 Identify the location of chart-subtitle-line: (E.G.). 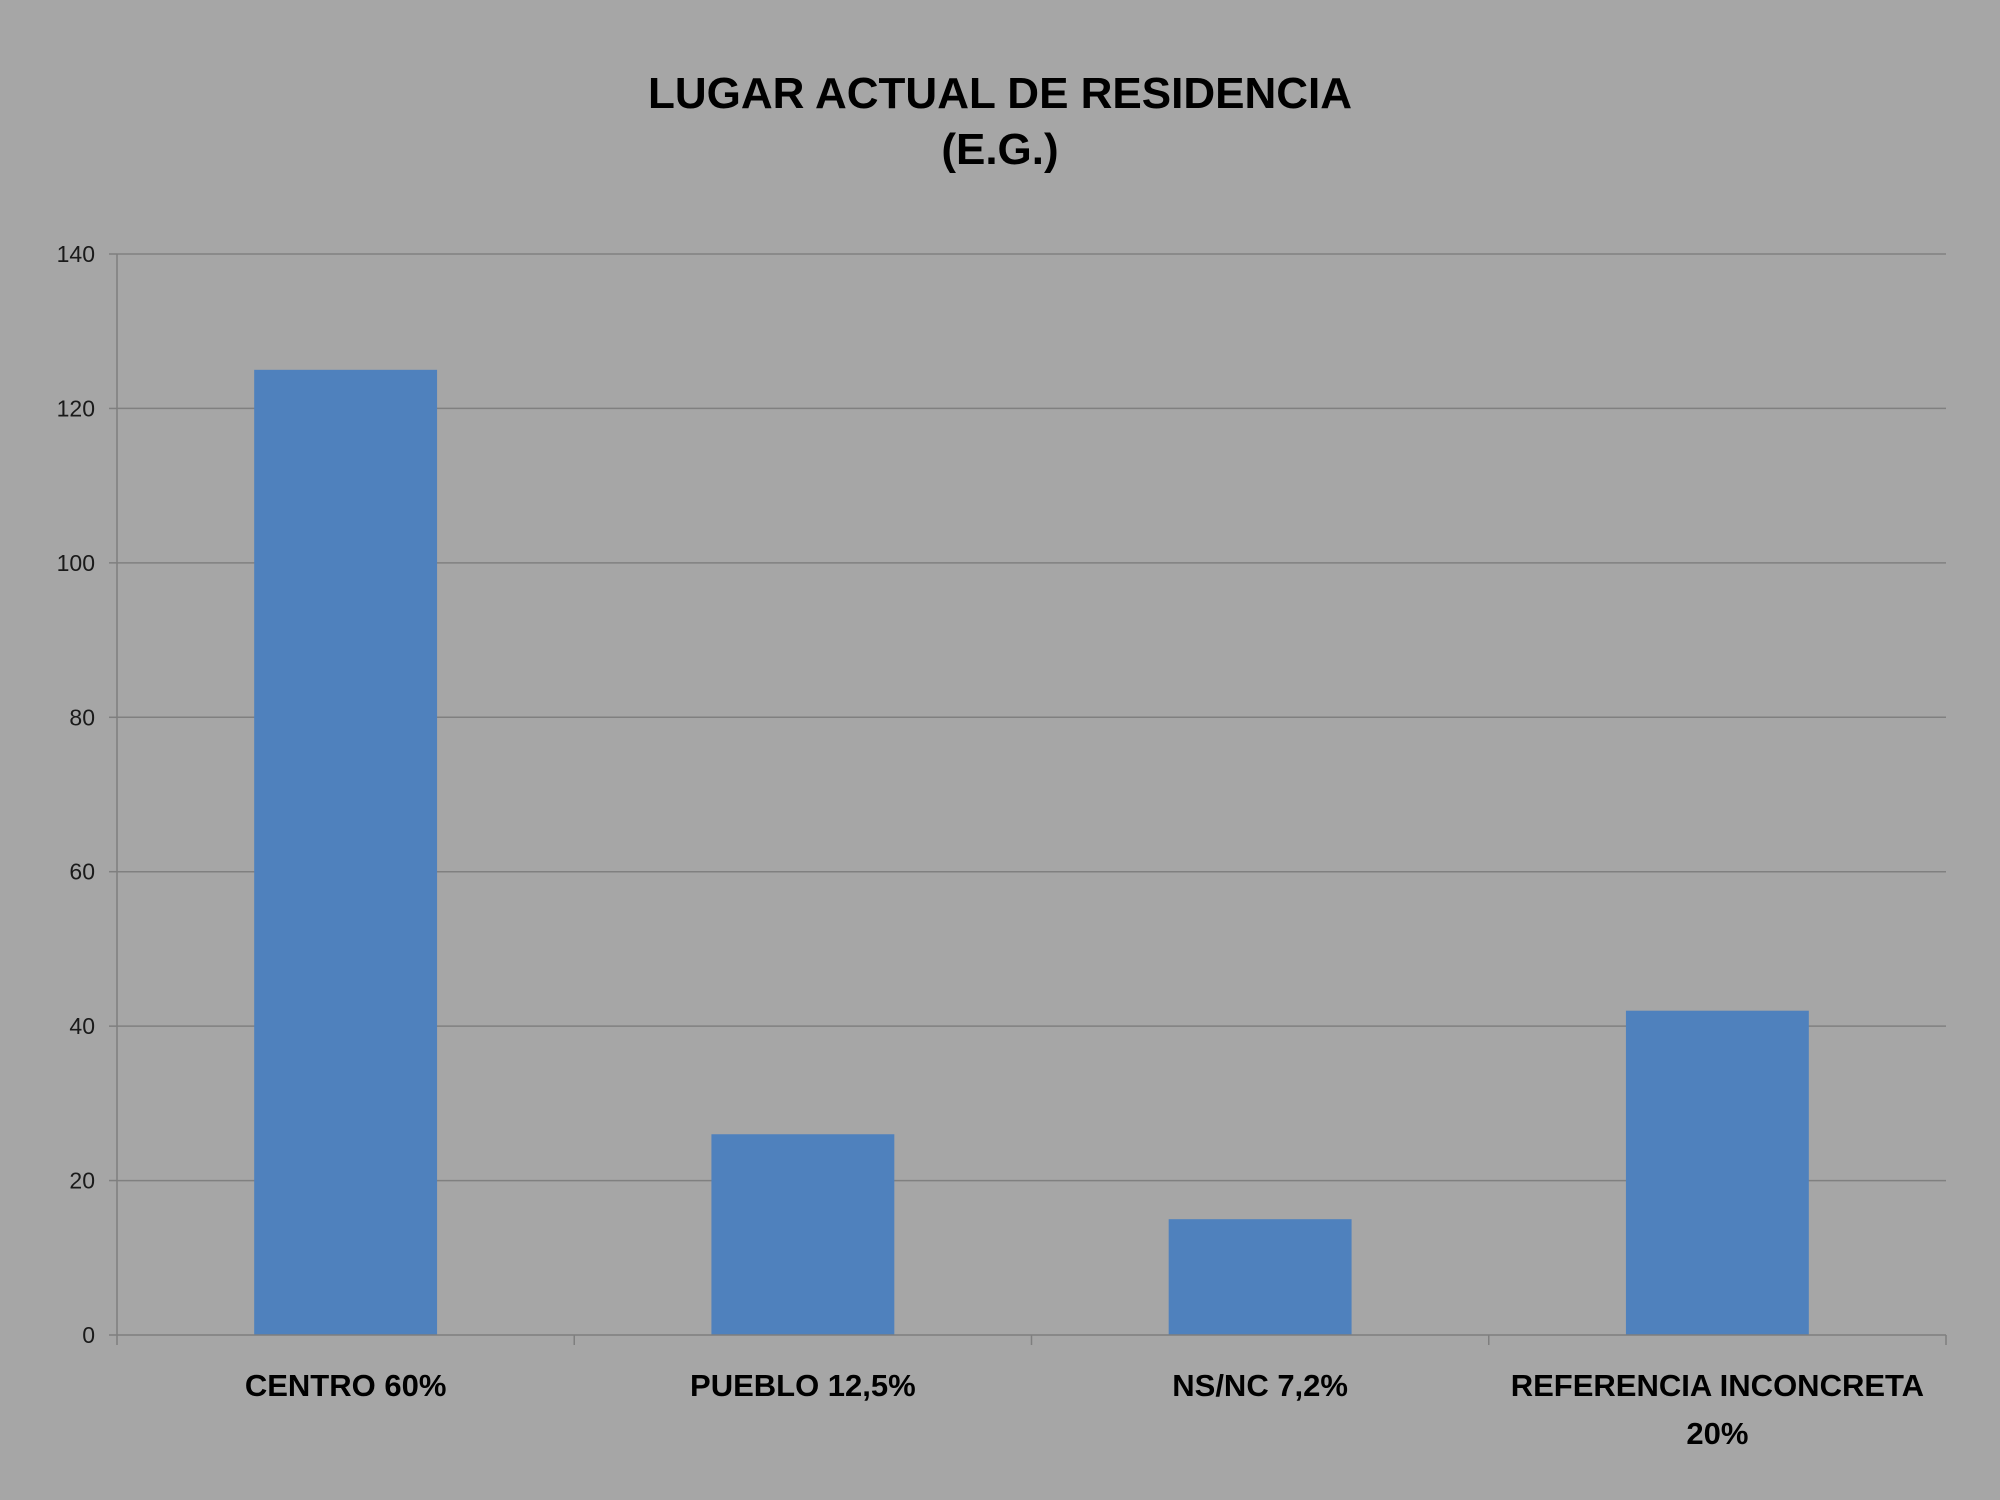
(1000, 149).